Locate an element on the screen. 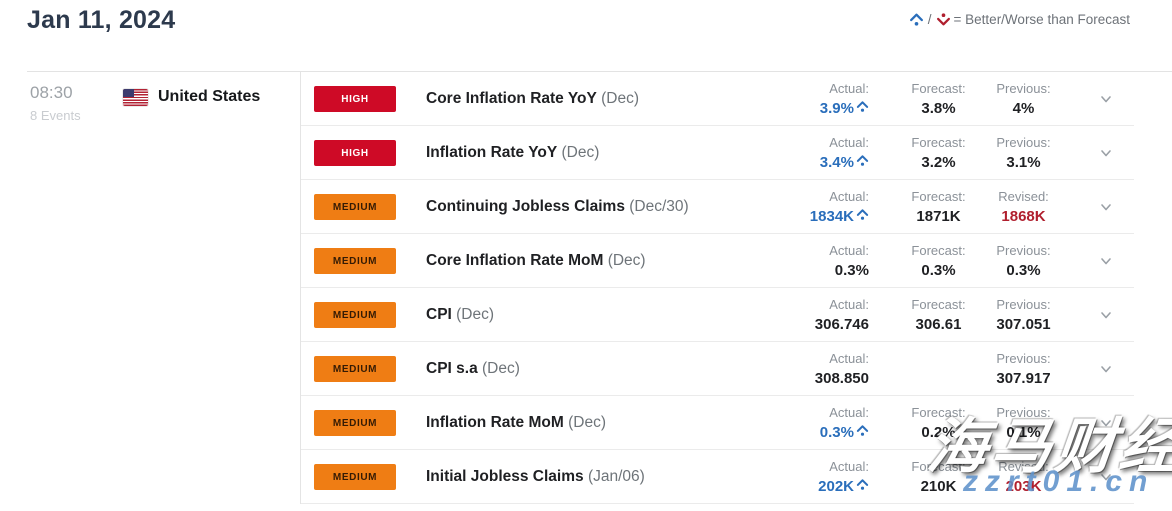  actual-value: 306.746 is located at coordinates (841, 324).